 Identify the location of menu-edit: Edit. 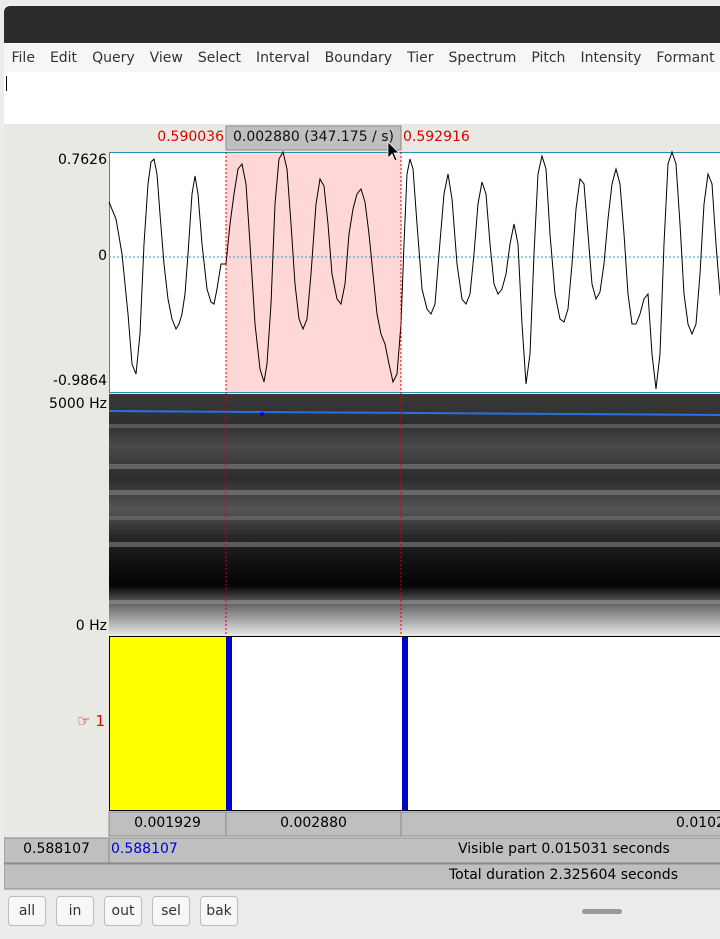
(63, 57).